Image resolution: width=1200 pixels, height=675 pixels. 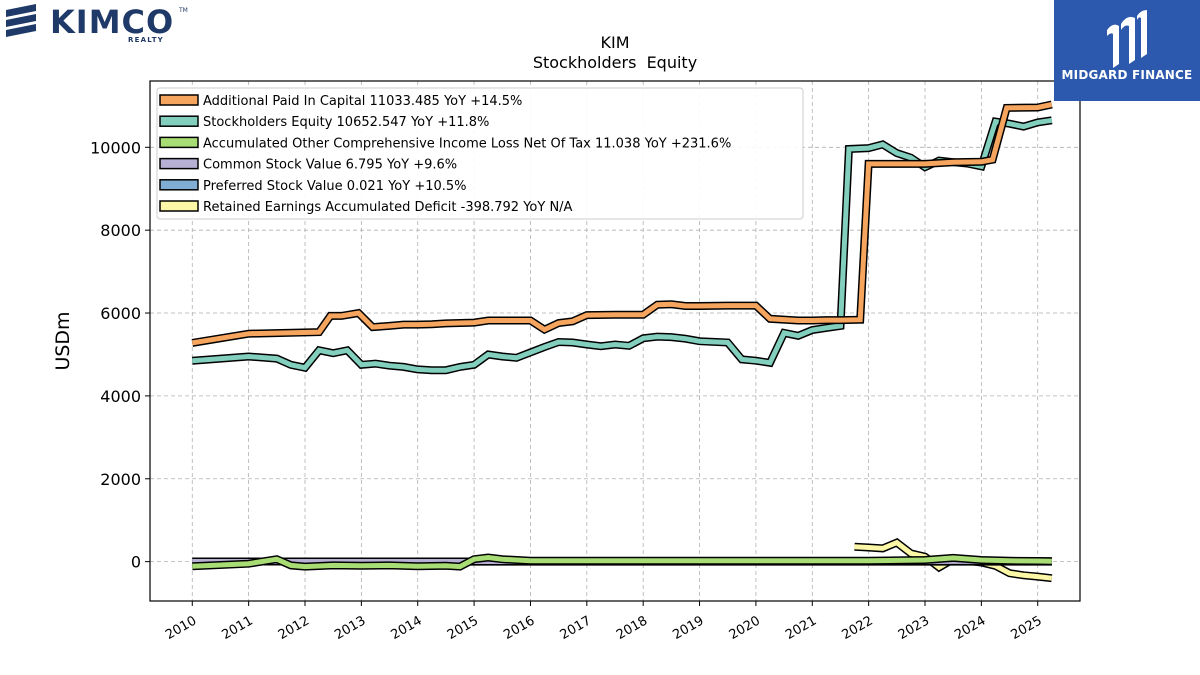 I want to click on series-accumulated-other-comprehensive-income-loss-net-of-tax, so click(x=622, y=562).